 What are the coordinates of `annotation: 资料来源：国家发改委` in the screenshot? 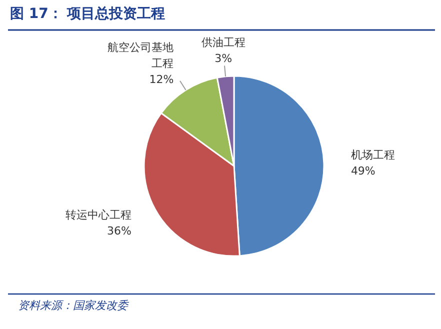 It's located at (73, 305).